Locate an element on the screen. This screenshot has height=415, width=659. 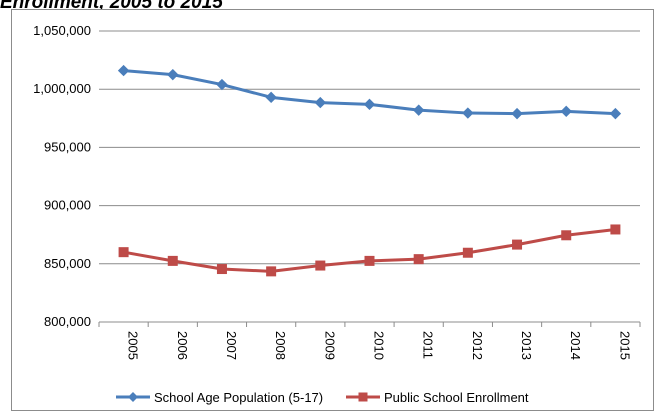
x-tick-label: 2013 is located at coordinates (526, 345).